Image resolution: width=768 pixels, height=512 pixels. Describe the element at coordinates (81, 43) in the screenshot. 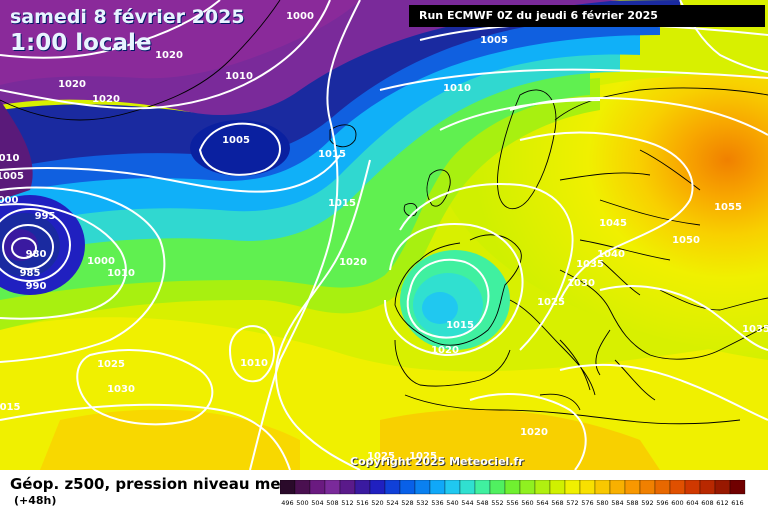

I see `forecast-time: 1:00 locale` at that location.